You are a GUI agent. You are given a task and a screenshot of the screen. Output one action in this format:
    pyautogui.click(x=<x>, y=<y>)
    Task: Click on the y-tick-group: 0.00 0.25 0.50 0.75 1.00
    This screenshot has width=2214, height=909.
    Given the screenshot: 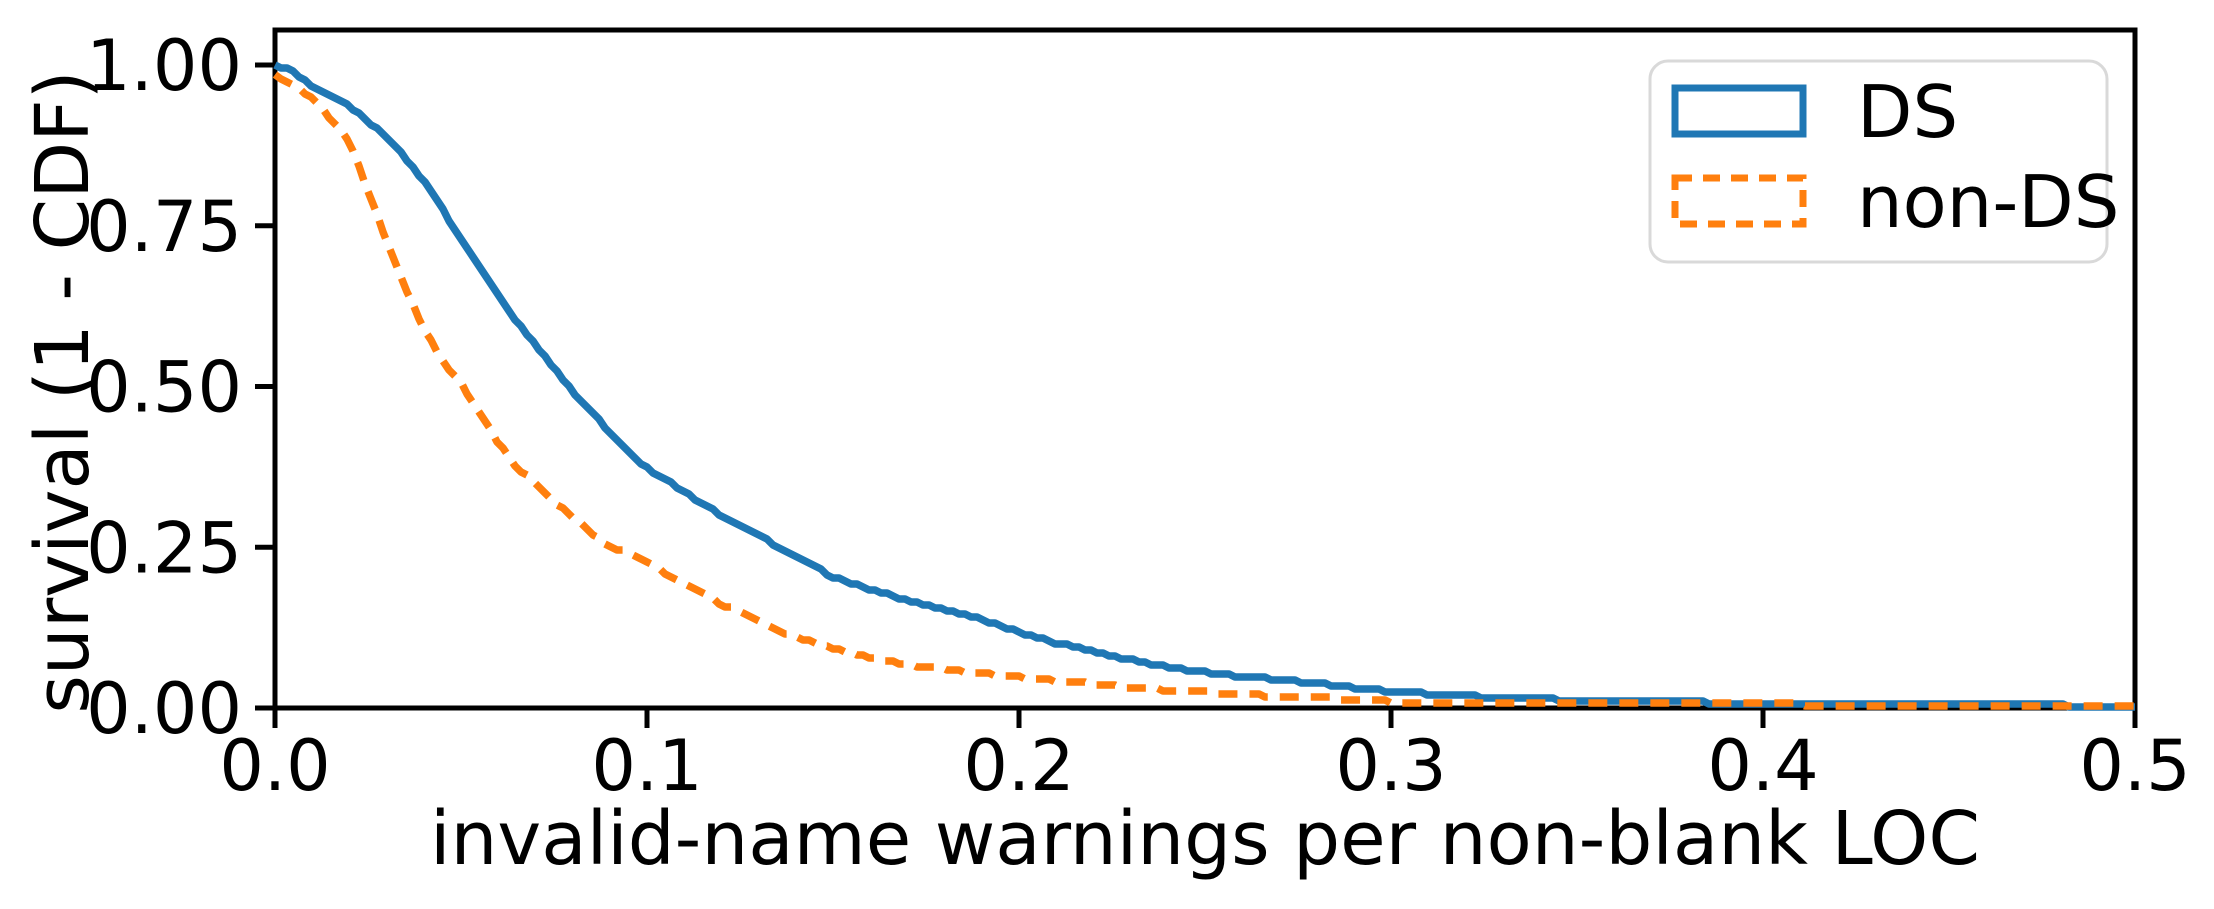 What is the action you would take?
    pyautogui.click(x=180, y=387)
    